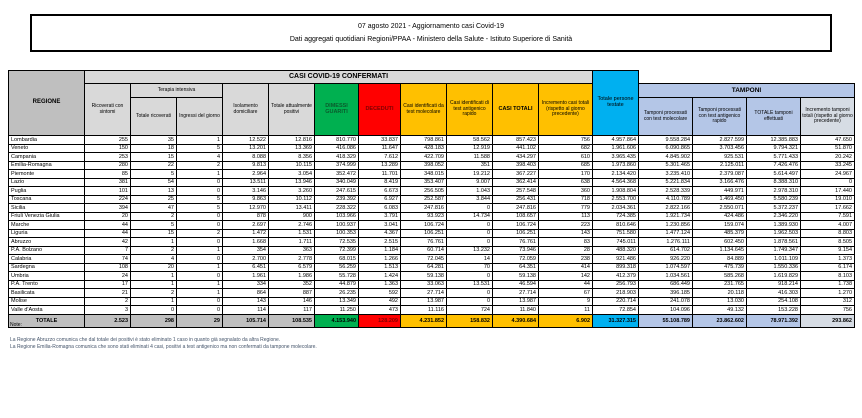 The image size is (862, 418). Describe the element at coordinates (423, 293) in the screenshot. I see `table-cell: 27.714` at that location.